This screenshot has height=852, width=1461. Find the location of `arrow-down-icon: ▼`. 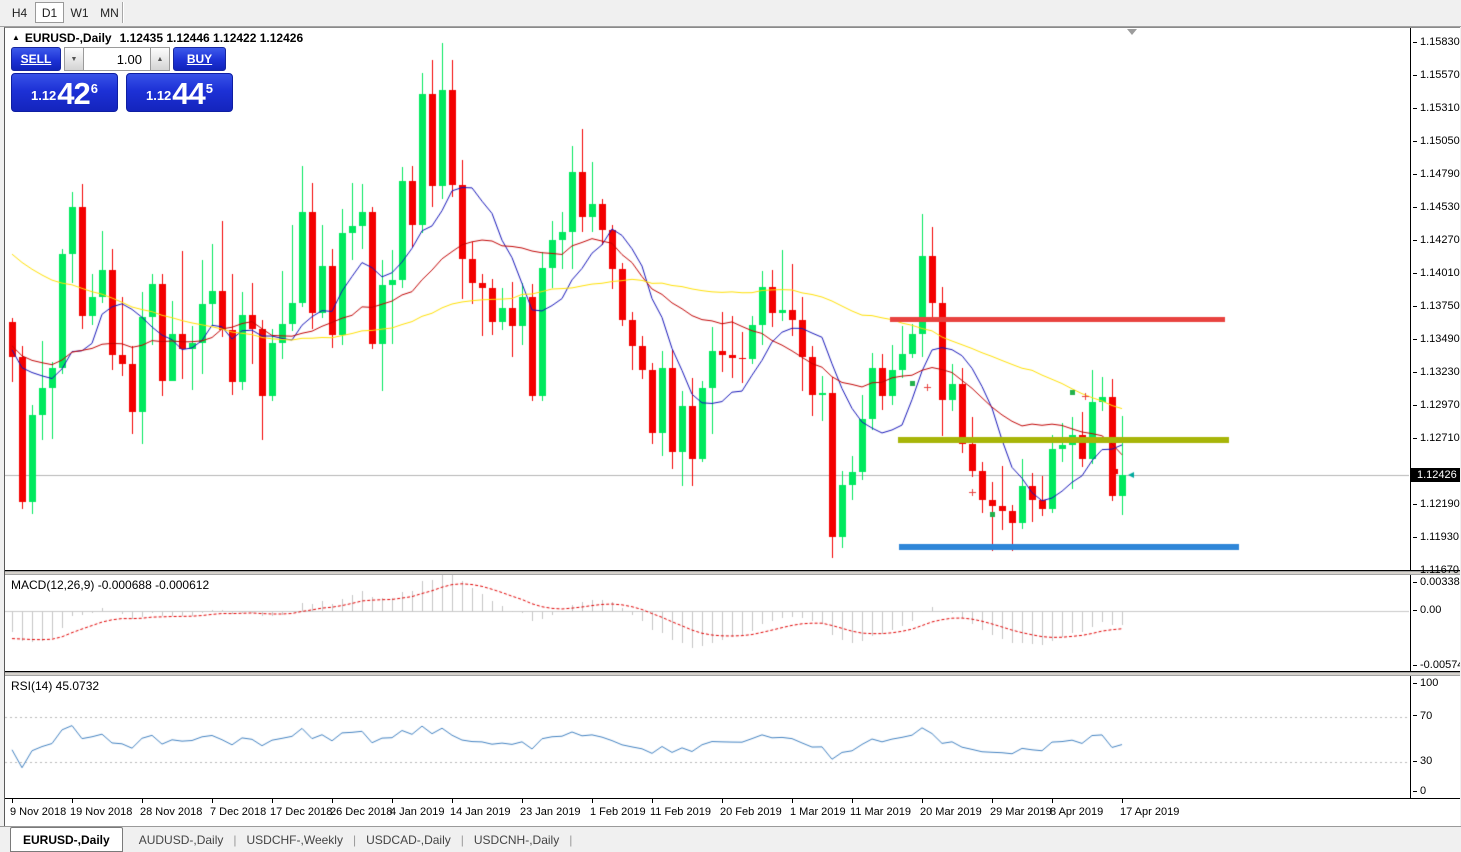

arrow-down-icon: ▼ is located at coordinates (74, 59).